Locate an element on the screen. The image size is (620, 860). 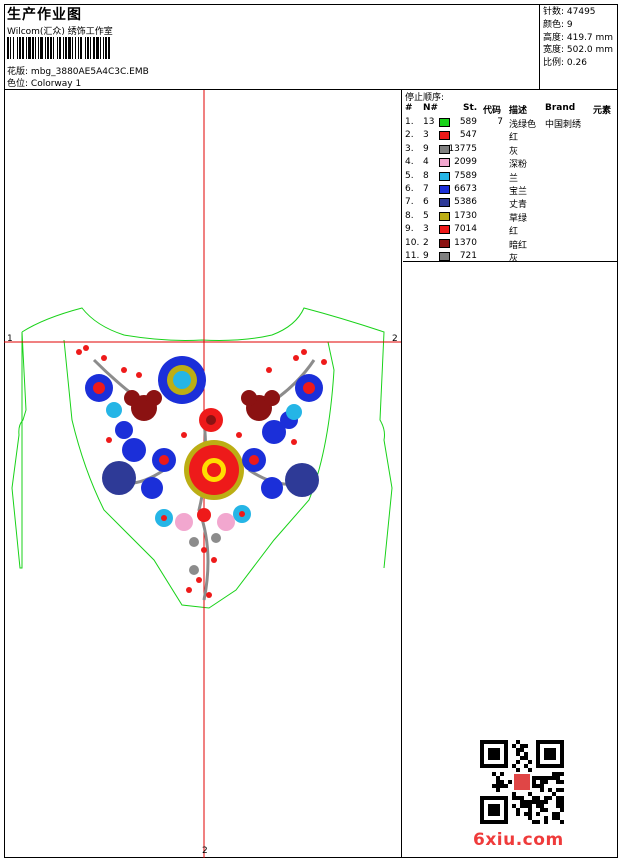
flower-mid-red is located at coordinates (211, 420).